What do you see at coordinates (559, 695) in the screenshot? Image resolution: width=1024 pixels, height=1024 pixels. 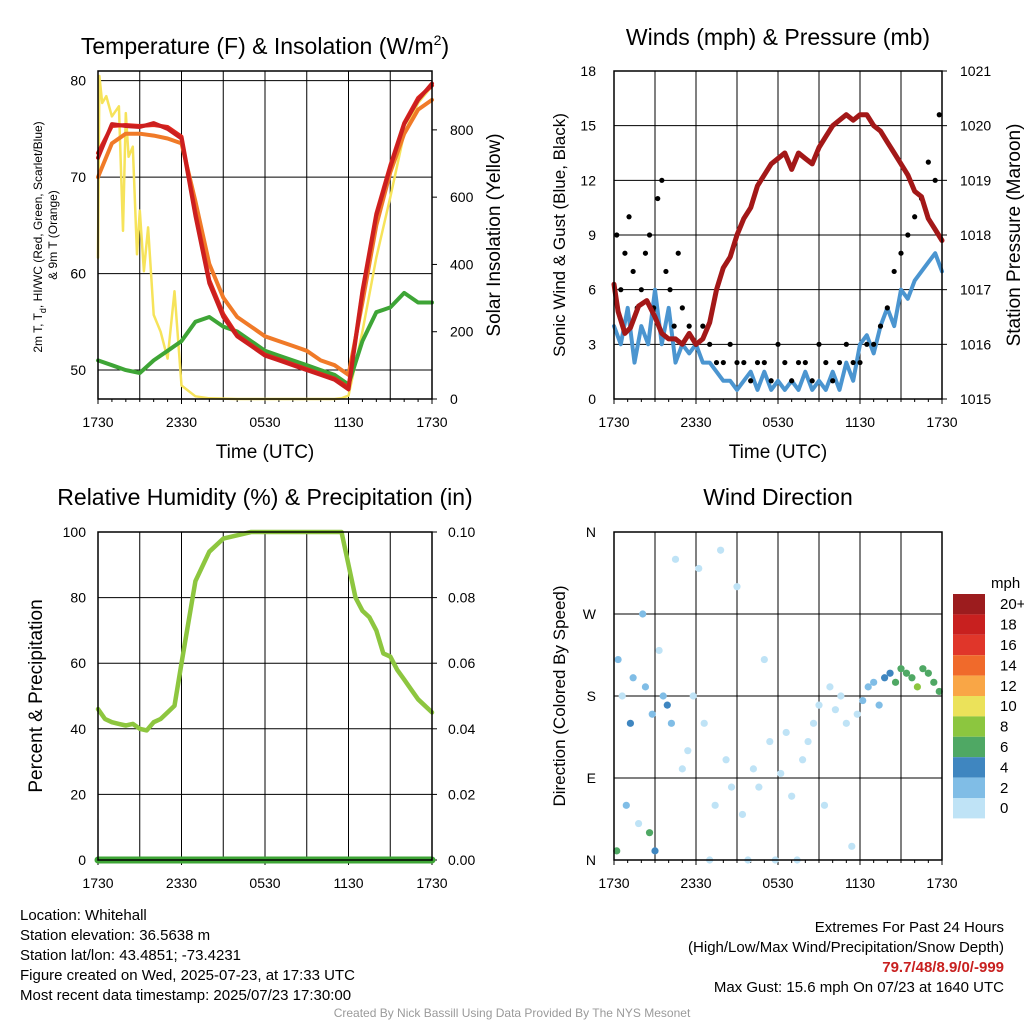 I see `y-axis-label-left: Direction (Colored By Speed)` at bounding box center [559, 695].